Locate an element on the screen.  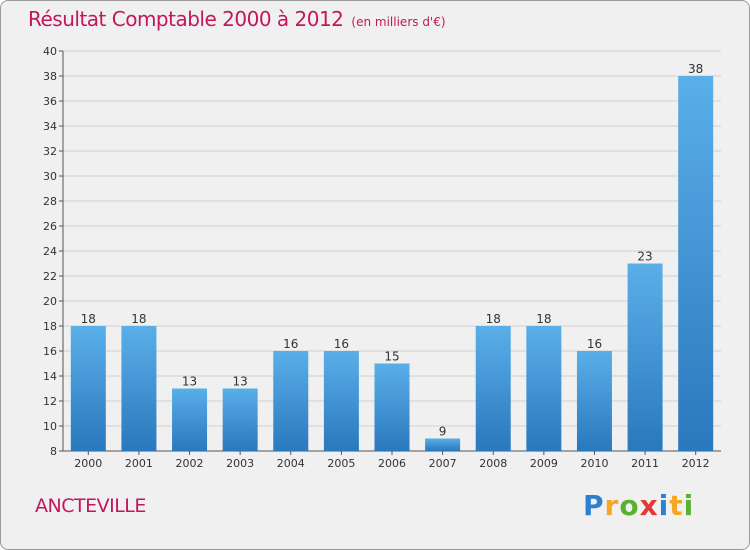
proxiti-logo: Proxiti is located at coordinates (638, 505).